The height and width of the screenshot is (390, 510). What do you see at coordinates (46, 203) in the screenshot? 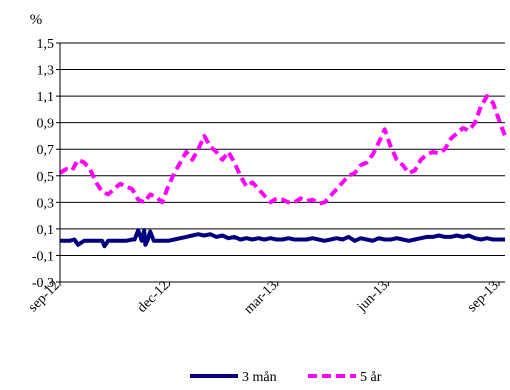
I see `y-tick-label: 0,3` at bounding box center [46, 203].